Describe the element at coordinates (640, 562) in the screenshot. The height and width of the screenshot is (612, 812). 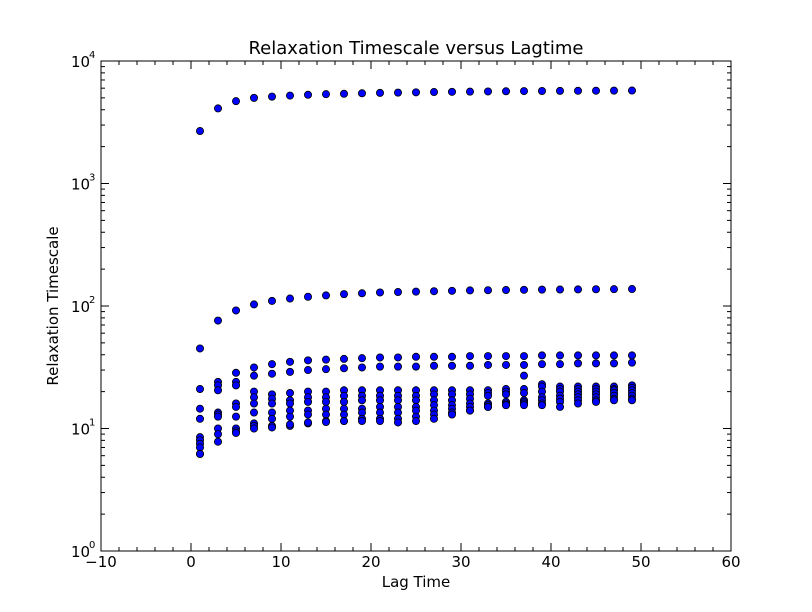
I see `x-tick-label: 50` at that location.